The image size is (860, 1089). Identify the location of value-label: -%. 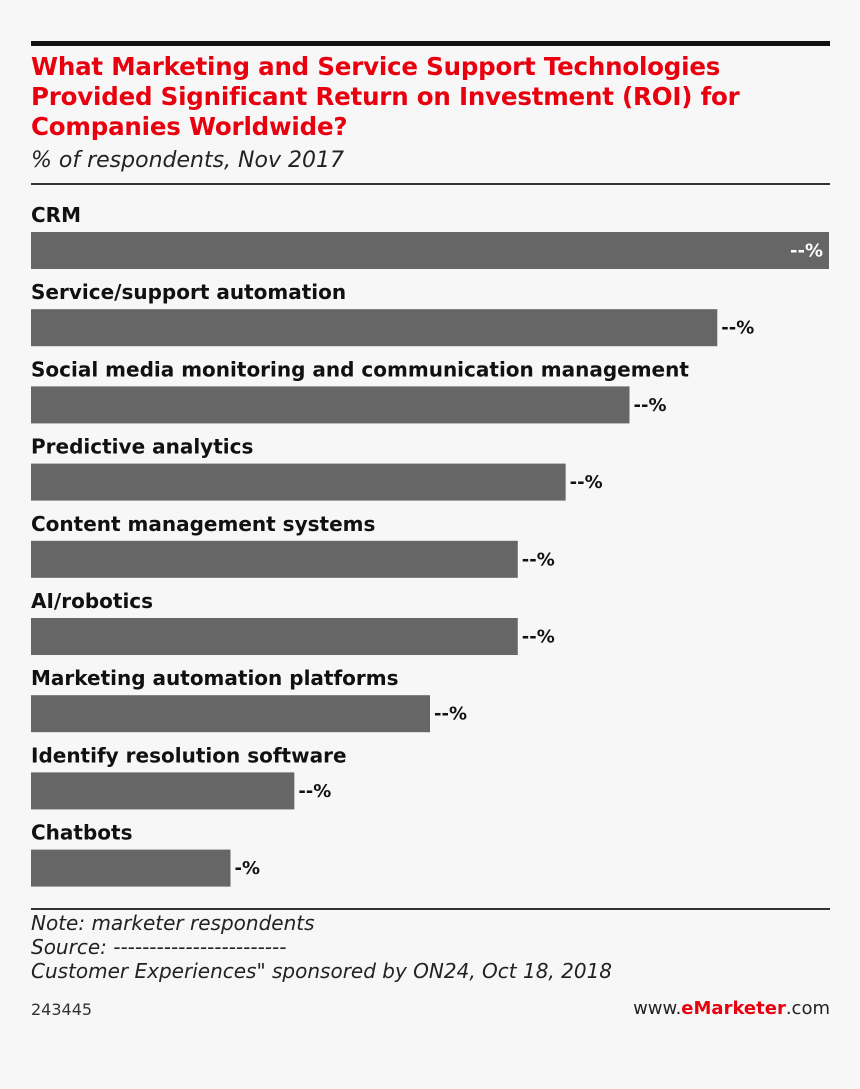
(248, 868).